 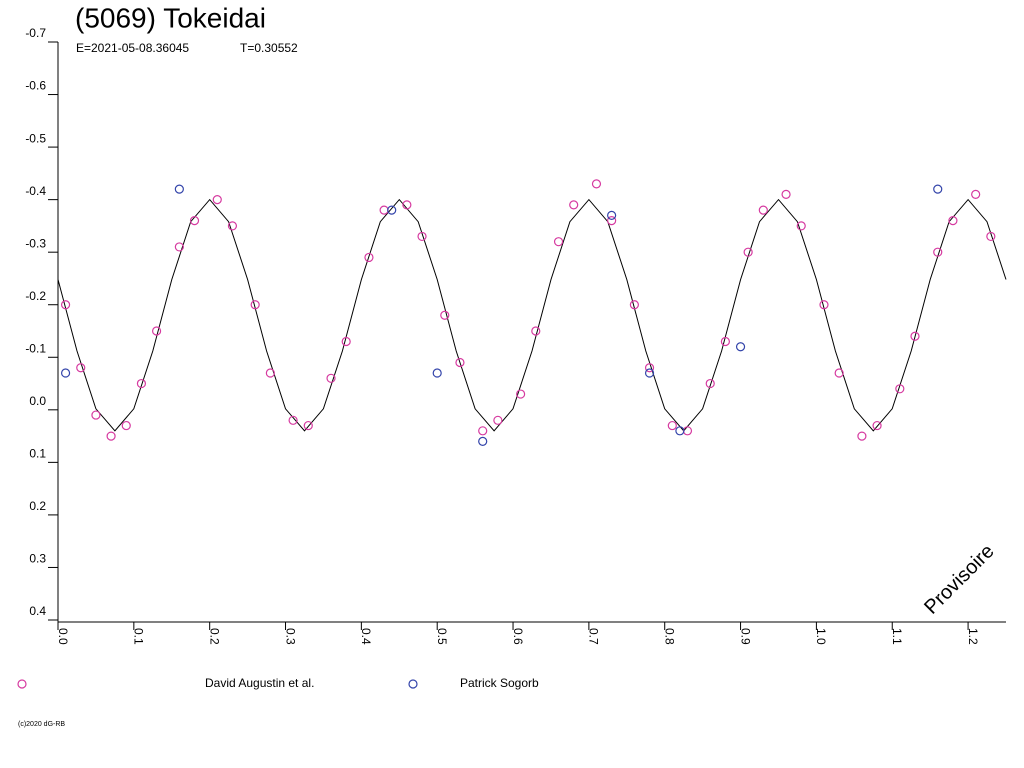 I want to click on x-tick-label: 0.8, so click(x=670, y=636).